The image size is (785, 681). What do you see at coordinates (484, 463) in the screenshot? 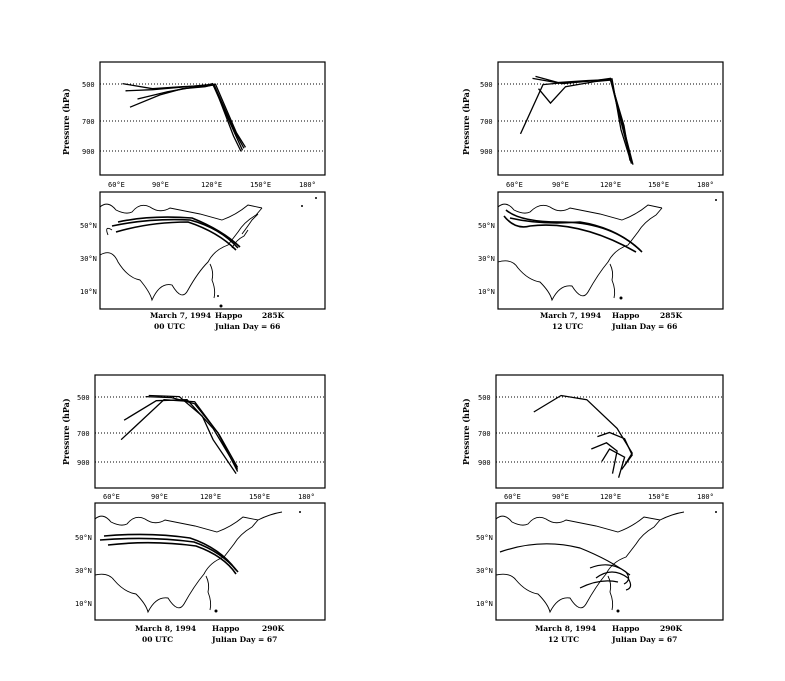
I see `ytick-4-900: 900` at bounding box center [484, 463].